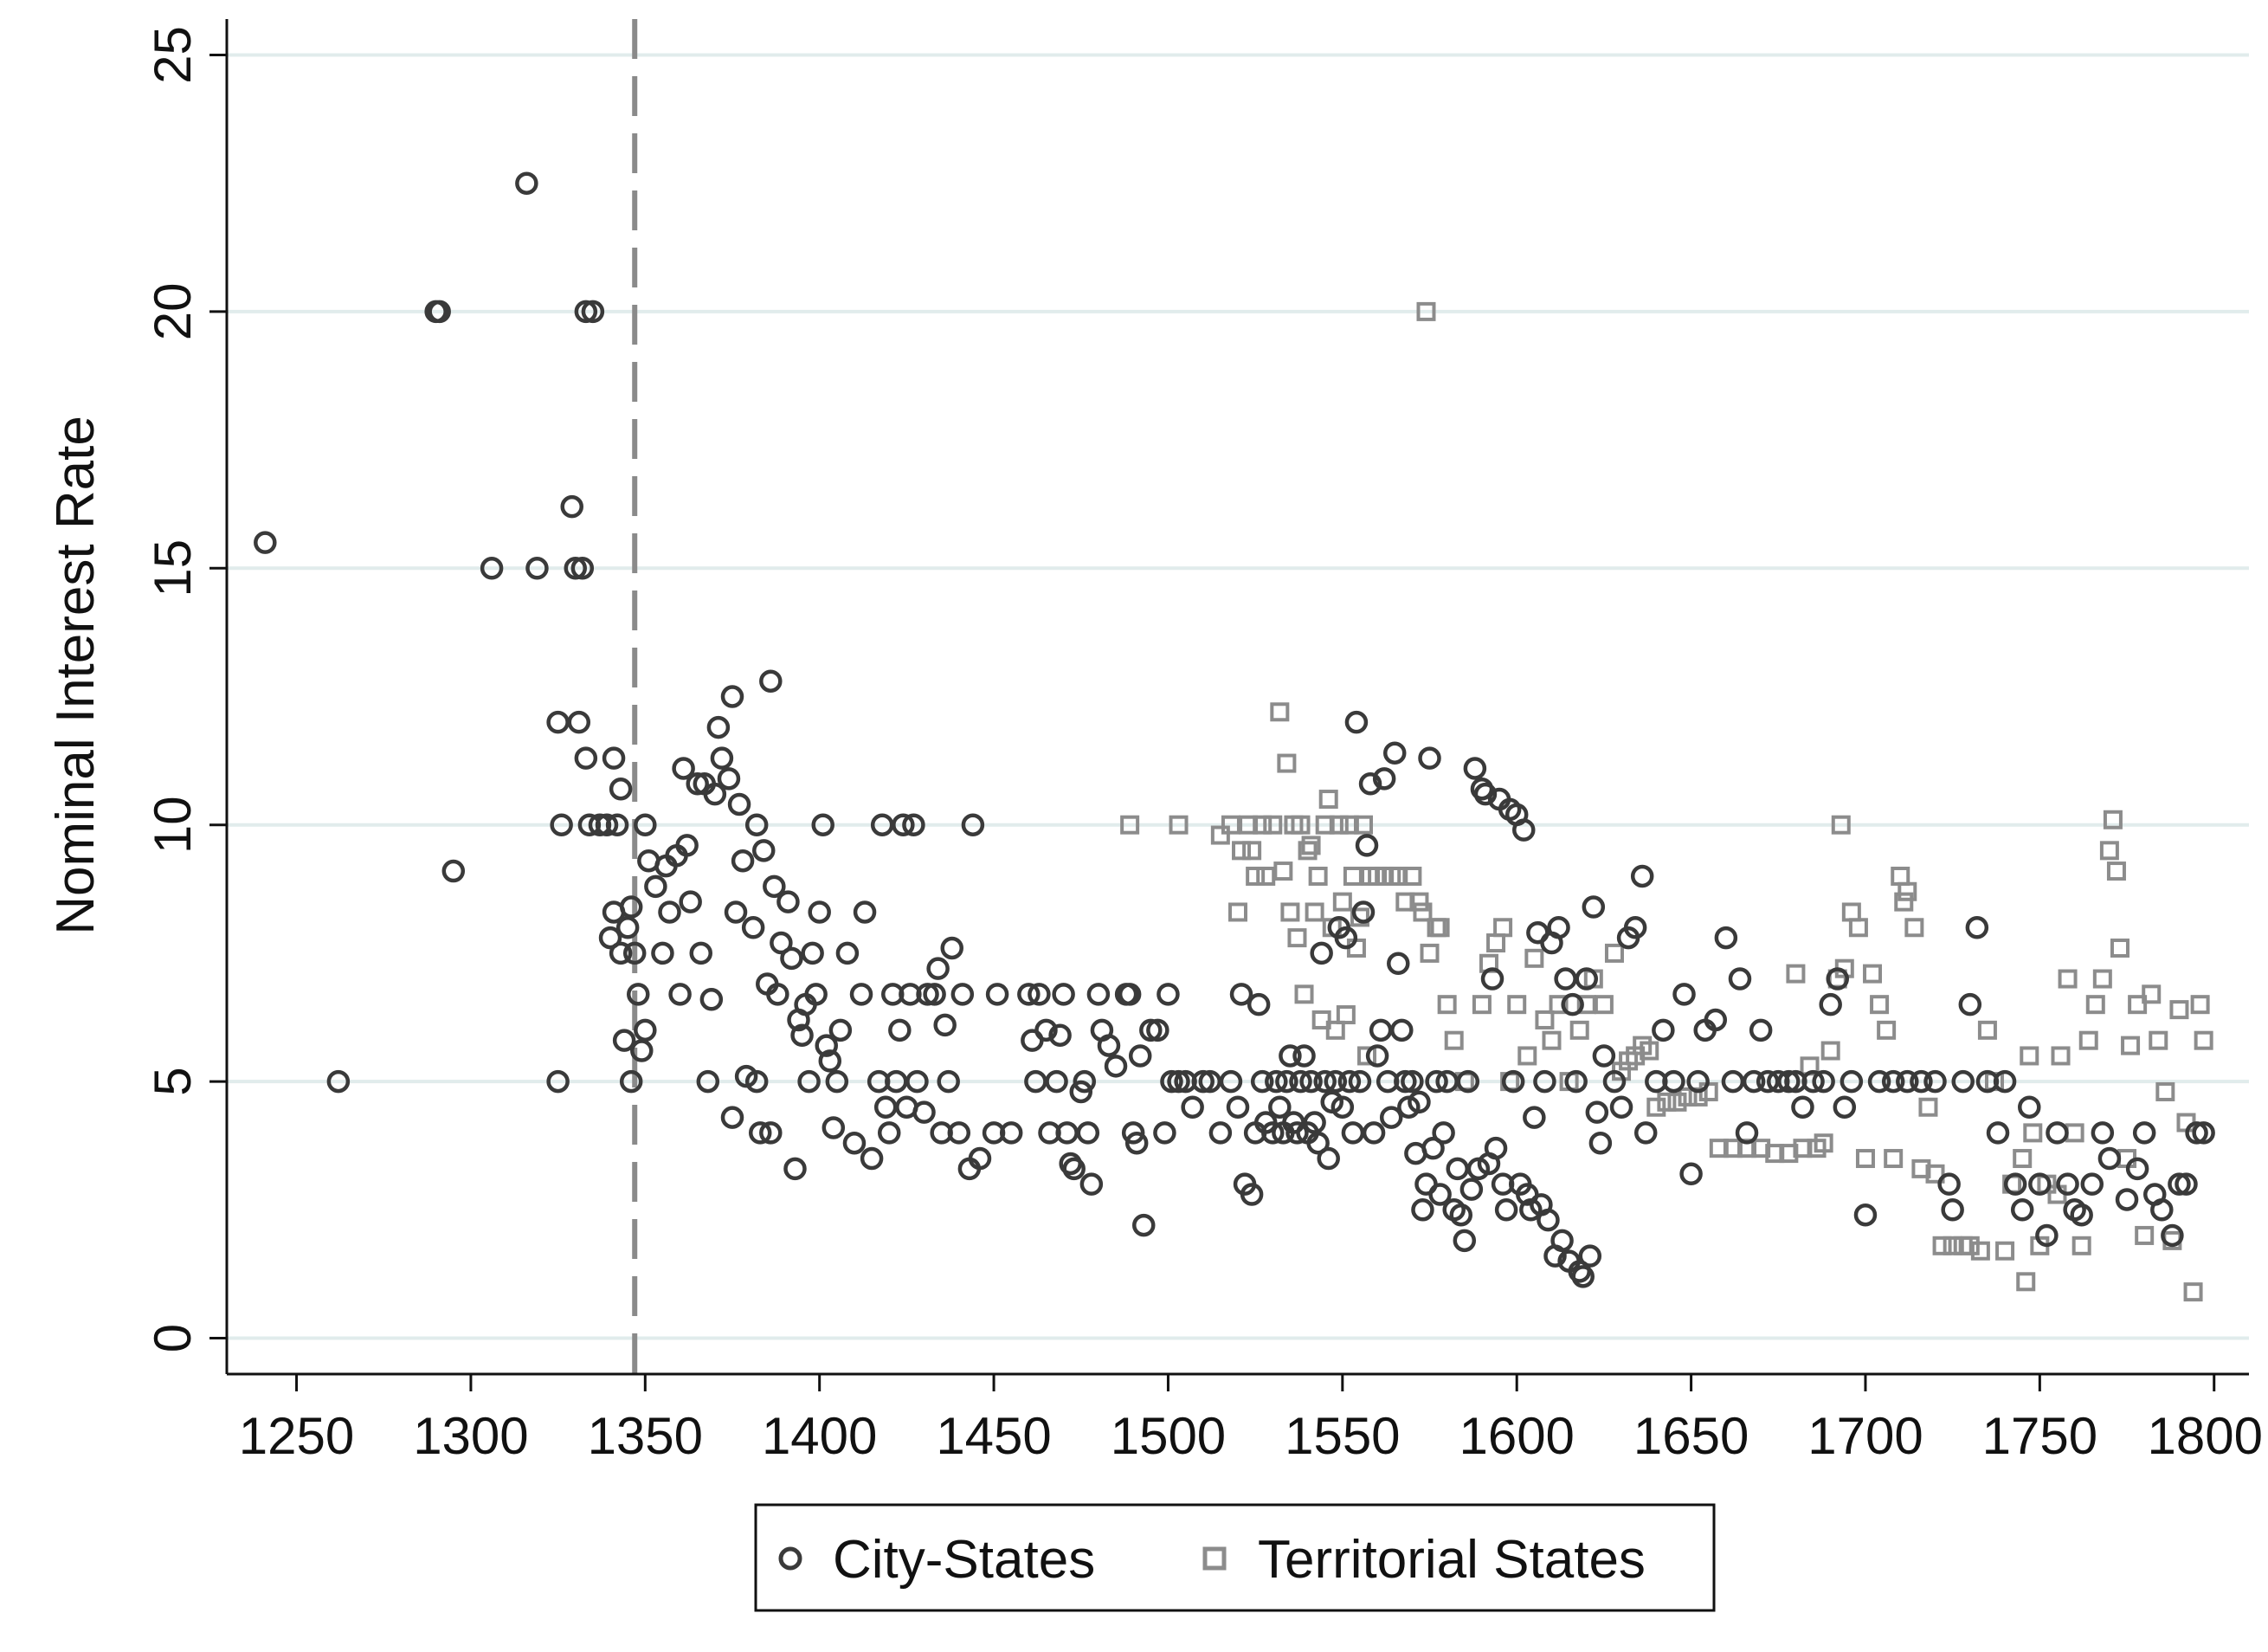  What do you see at coordinates (2205, 1436) in the screenshot?
I see `x-tick-label: 1800` at bounding box center [2205, 1436].